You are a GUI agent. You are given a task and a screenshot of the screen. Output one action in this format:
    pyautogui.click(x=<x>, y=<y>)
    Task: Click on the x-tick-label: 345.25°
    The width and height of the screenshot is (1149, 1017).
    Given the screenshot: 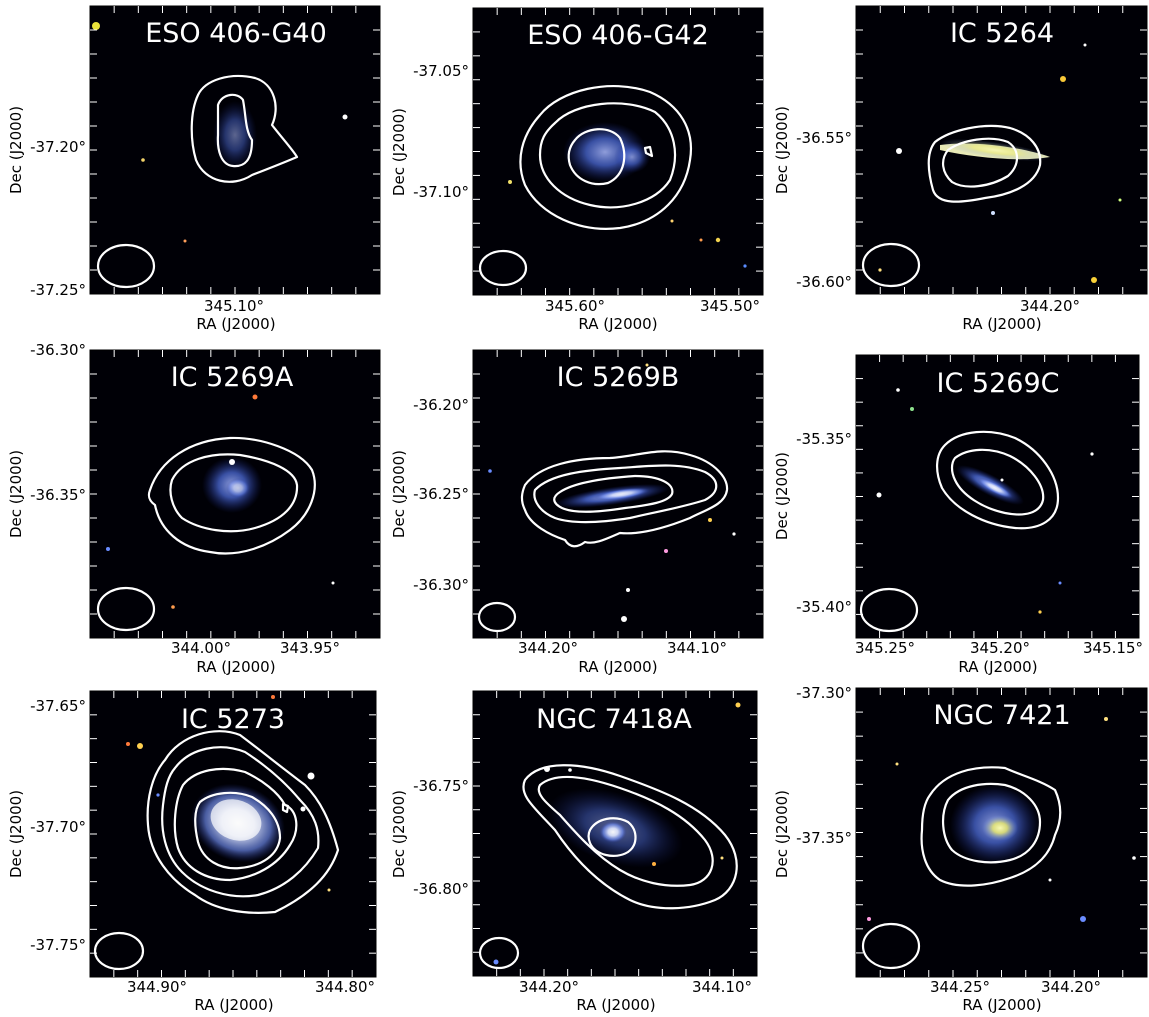 What is the action you would take?
    pyautogui.click(x=885, y=648)
    